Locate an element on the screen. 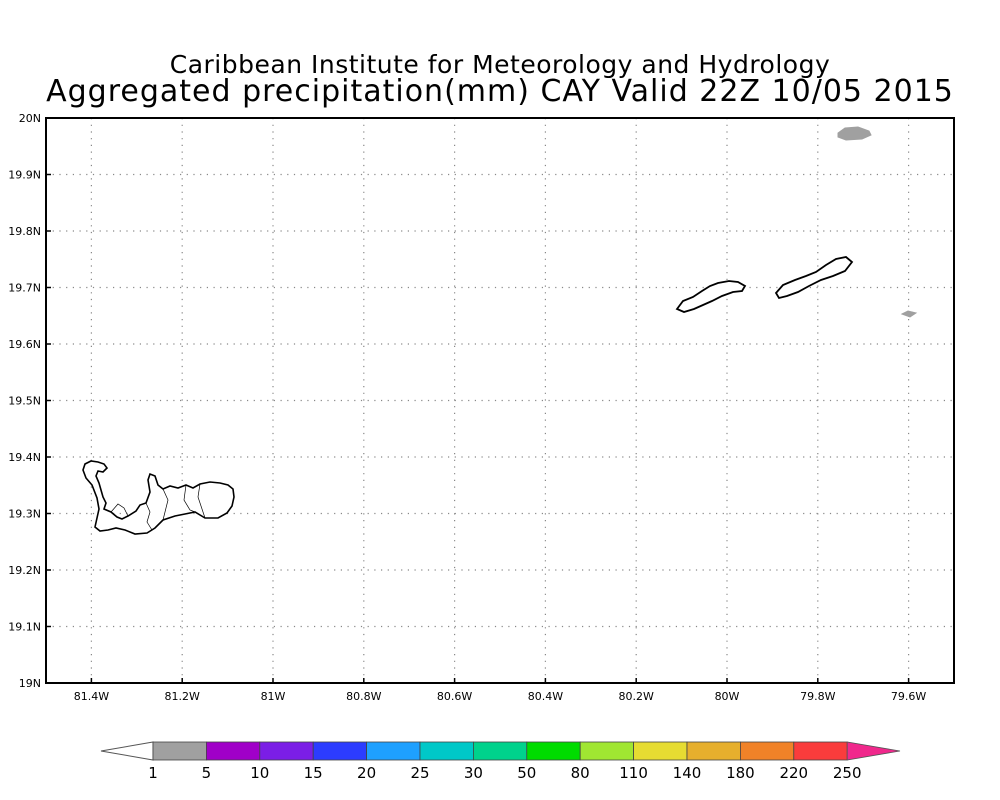 This screenshot has width=1000, height=800. lat-tick-label: 19N is located at coordinates (30, 683).